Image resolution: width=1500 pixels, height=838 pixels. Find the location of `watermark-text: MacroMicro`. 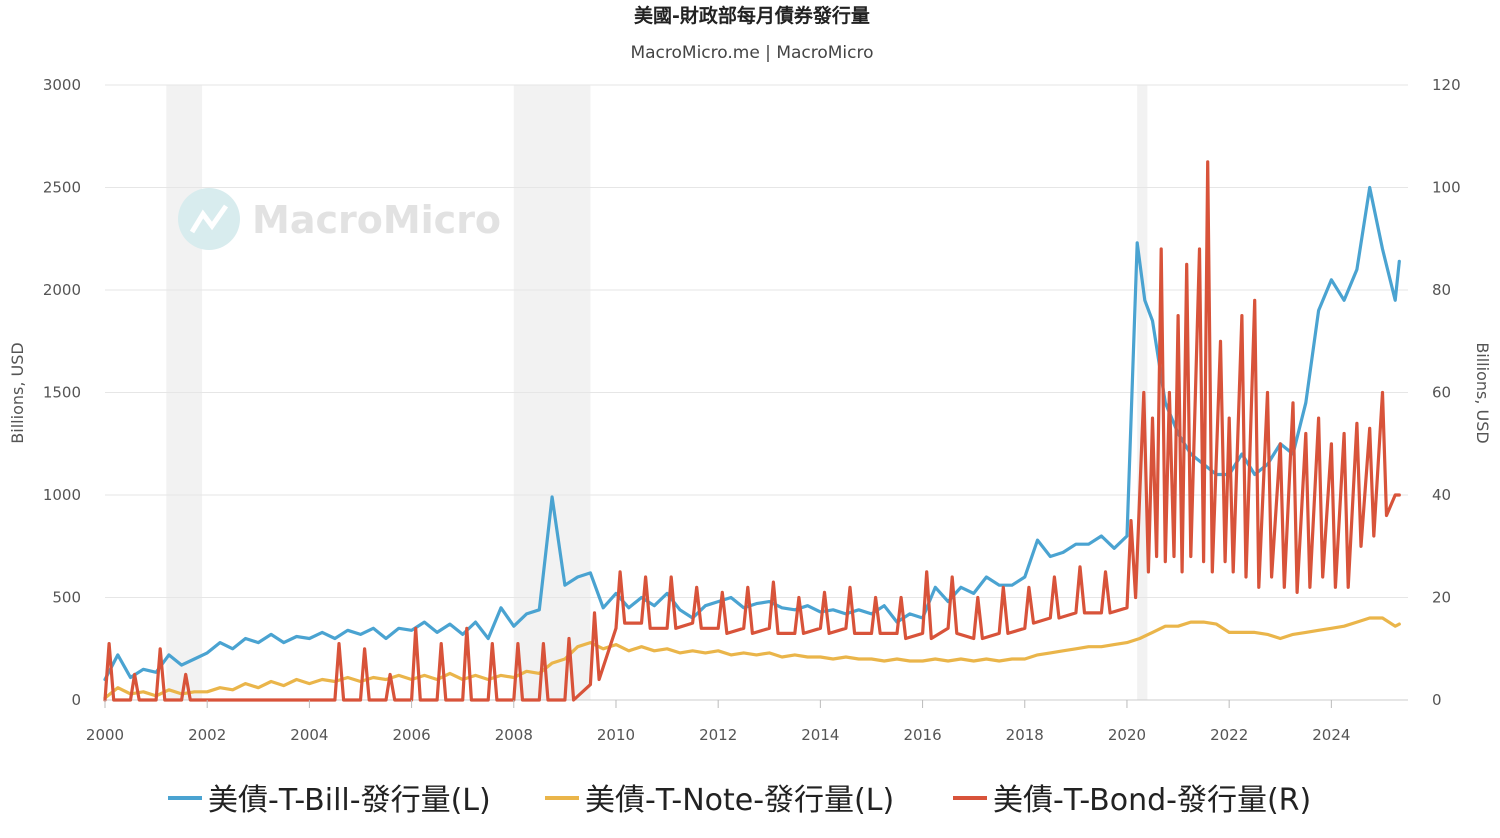

watermark-text: MacroMicro is located at coordinates (376, 220).